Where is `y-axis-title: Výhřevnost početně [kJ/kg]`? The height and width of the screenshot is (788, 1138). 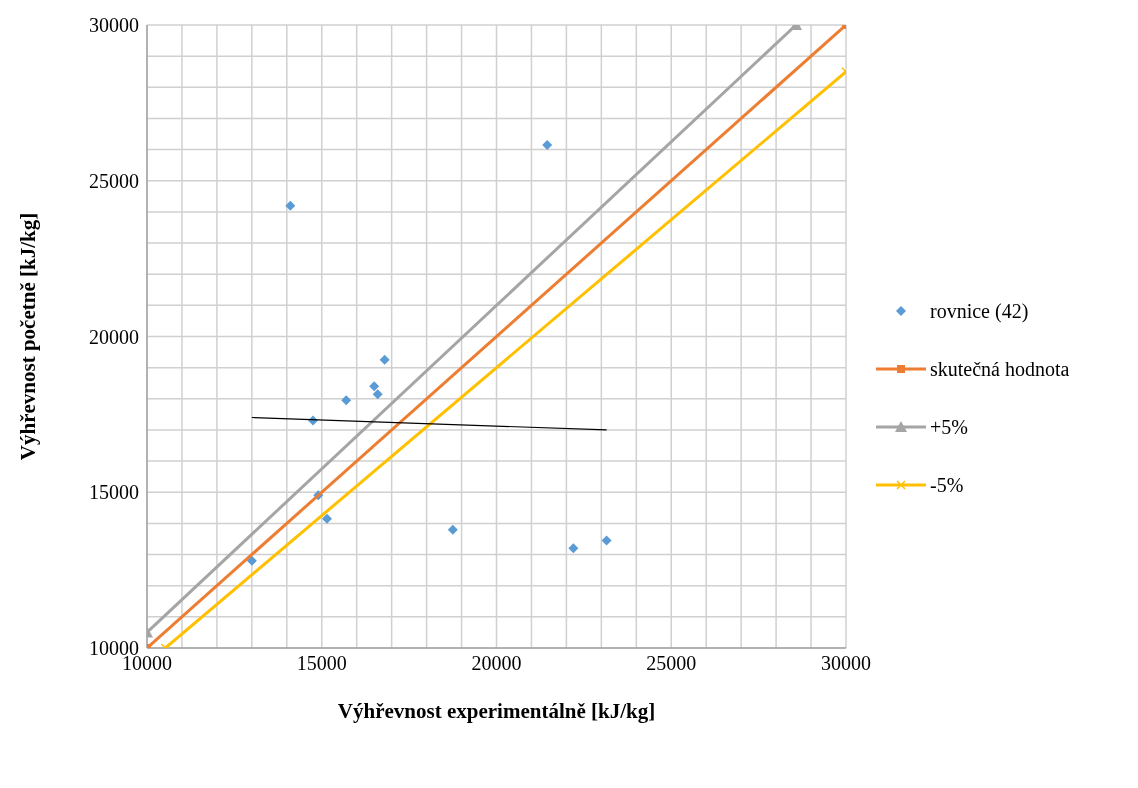
y-axis-title: Výhřevnost početně [kJ/kg] is located at coordinates (28, 336).